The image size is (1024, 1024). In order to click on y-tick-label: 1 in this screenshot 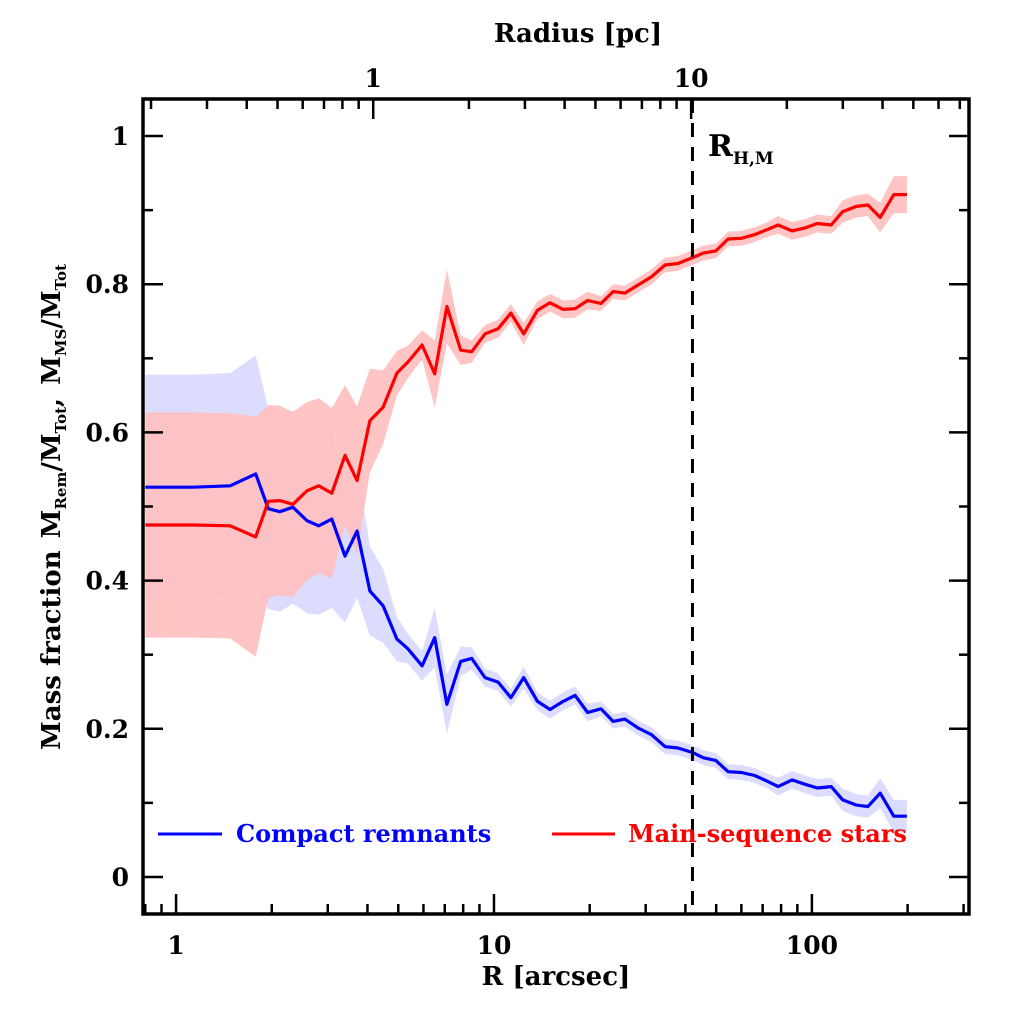, I will do `click(120, 136)`.